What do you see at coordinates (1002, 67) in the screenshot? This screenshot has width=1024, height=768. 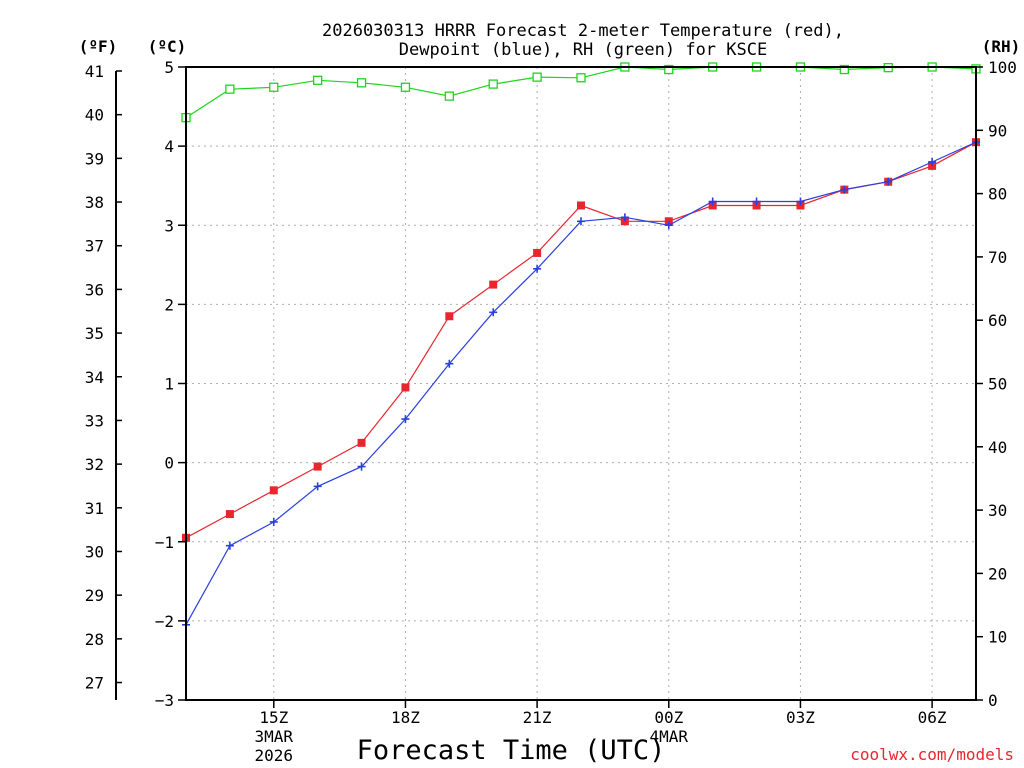 I see `rh-tick-label: 100` at bounding box center [1002, 67].